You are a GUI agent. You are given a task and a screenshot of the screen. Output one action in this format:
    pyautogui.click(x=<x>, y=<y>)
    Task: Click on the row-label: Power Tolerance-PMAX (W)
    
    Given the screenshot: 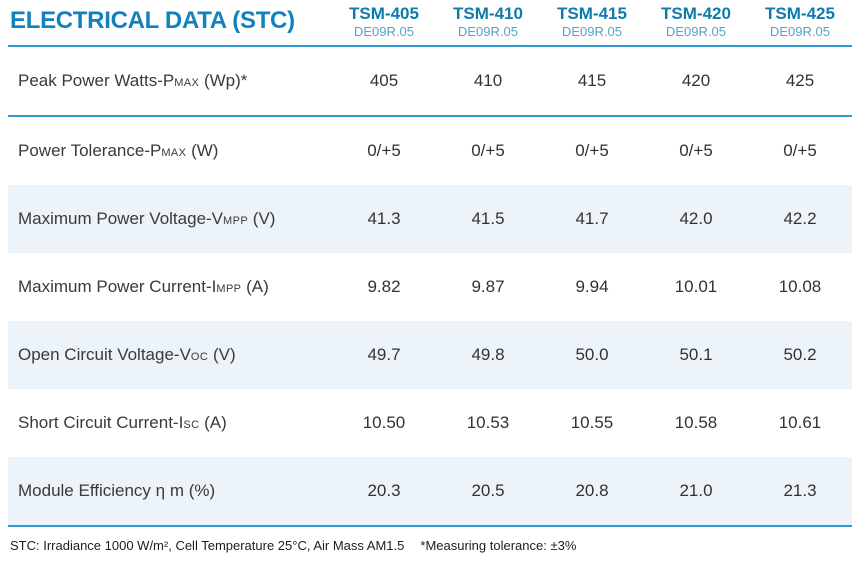 What is the action you would take?
    pyautogui.click(x=118, y=150)
    